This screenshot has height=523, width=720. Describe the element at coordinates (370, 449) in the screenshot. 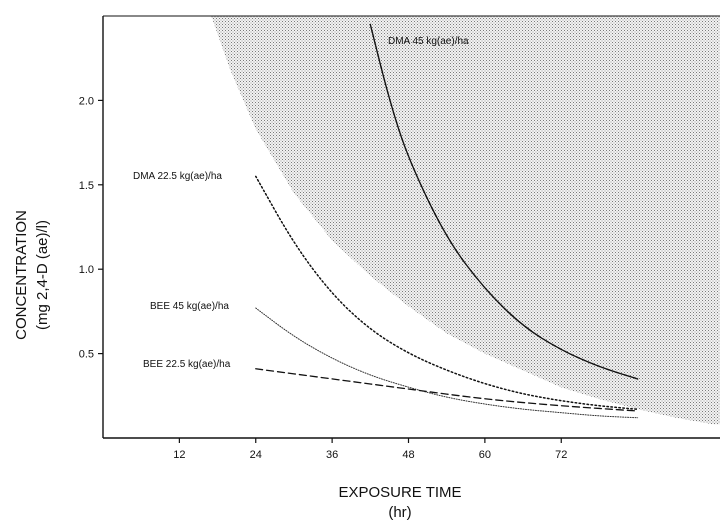

I see `x-ticks: 12 24 36 48 60 72` at that location.